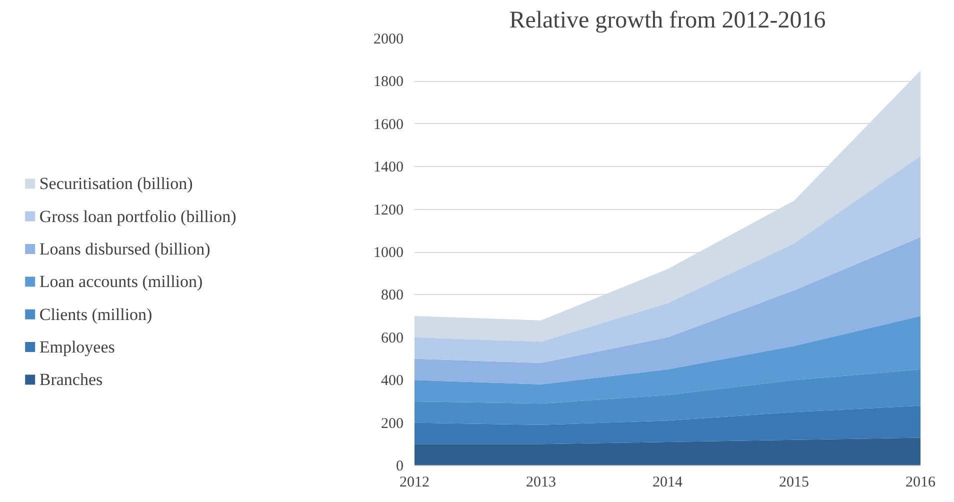  What do you see at coordinates (389, 124) in the screenshot?
I see `y-tick-label: 1600` at bounding box center [389, 124].